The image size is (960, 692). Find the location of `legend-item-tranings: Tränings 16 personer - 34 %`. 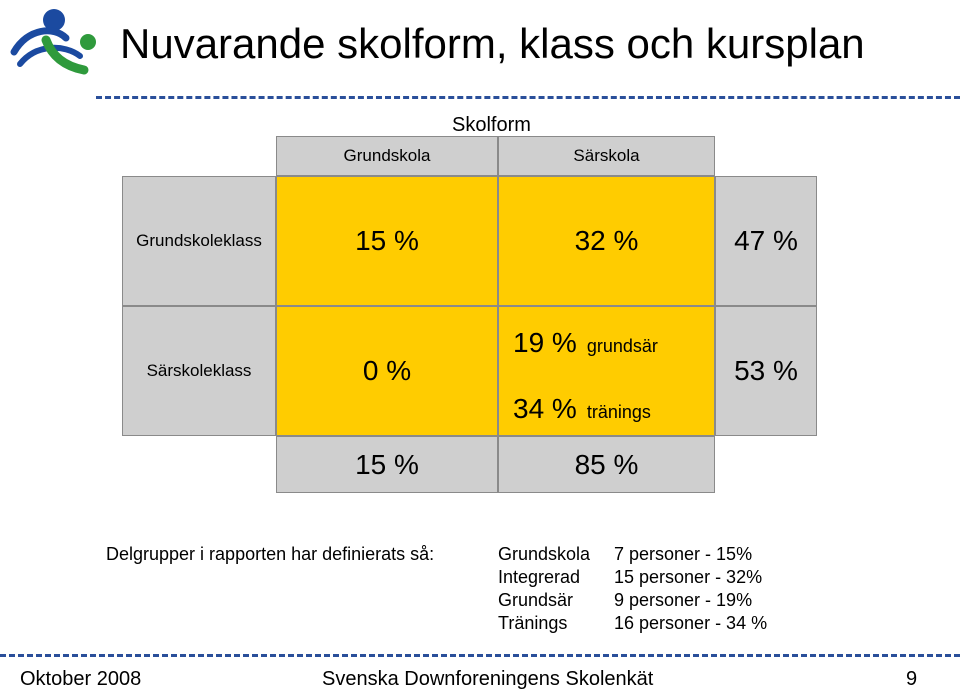

legend-item-tranings: Tränings 16 personer - 34 % is located at coordinates (632, 623).